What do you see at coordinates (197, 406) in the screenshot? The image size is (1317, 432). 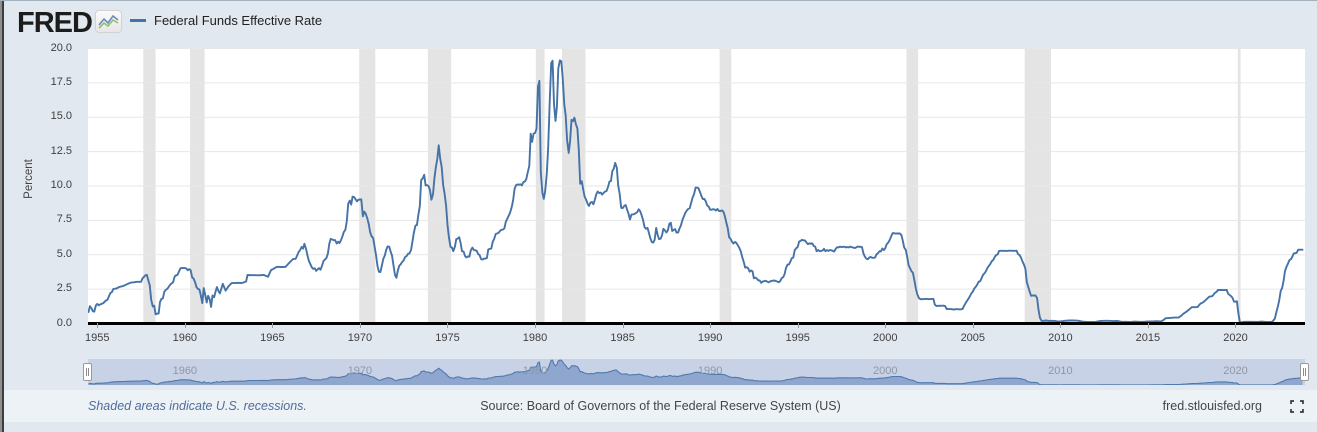 I see `recession-note: Shaded areas indicate U.S. recessions.` at bounding box center [197, 406].